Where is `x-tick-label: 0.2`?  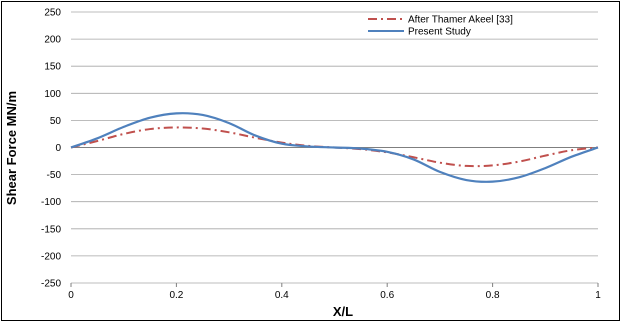
x-tick-label: 0.2 is located at coordinates (176, 295).